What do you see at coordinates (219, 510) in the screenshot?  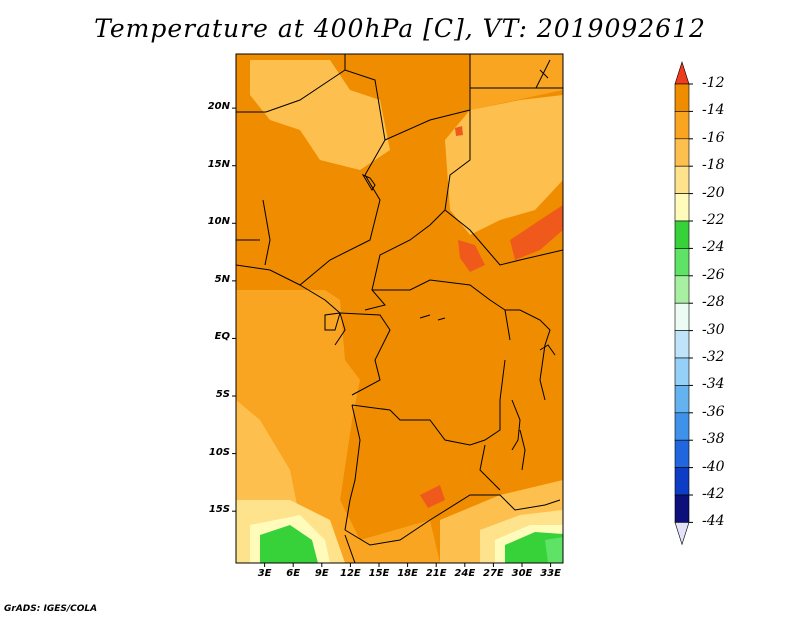 I see `lat-label: 15S` at bounding box center [219, 510].